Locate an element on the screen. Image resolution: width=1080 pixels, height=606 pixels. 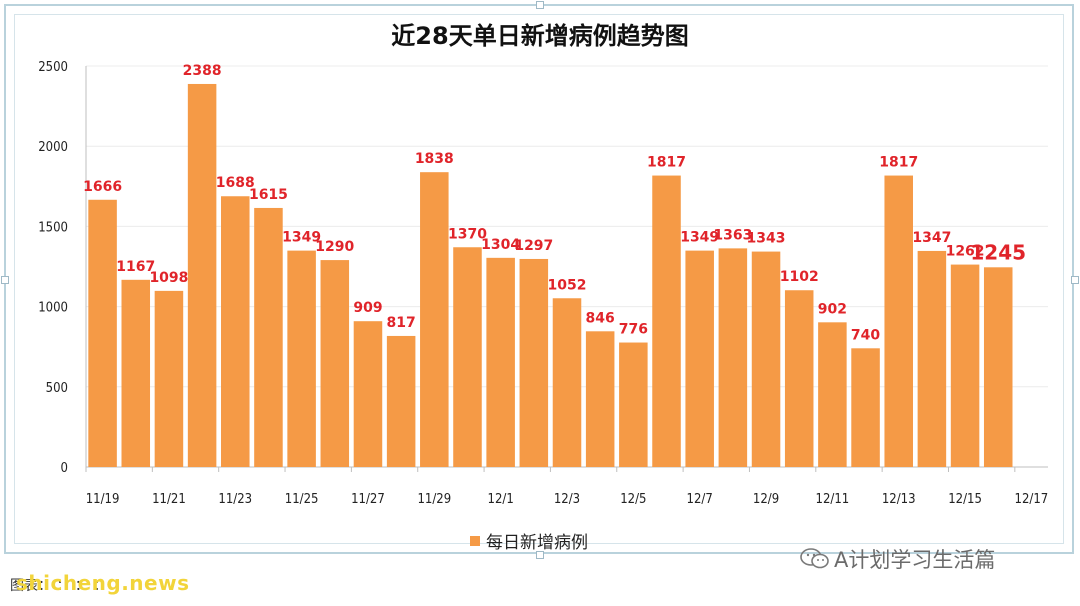
legend-swatch is located at coordinates (475, 540).